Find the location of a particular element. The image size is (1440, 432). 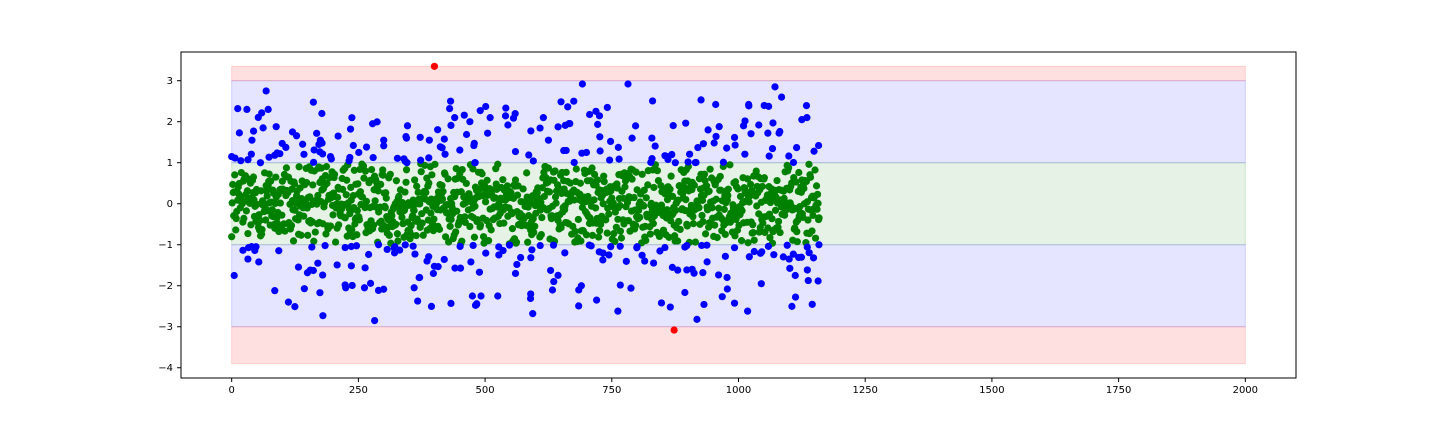

point-red is located at coordinates (434, 66).